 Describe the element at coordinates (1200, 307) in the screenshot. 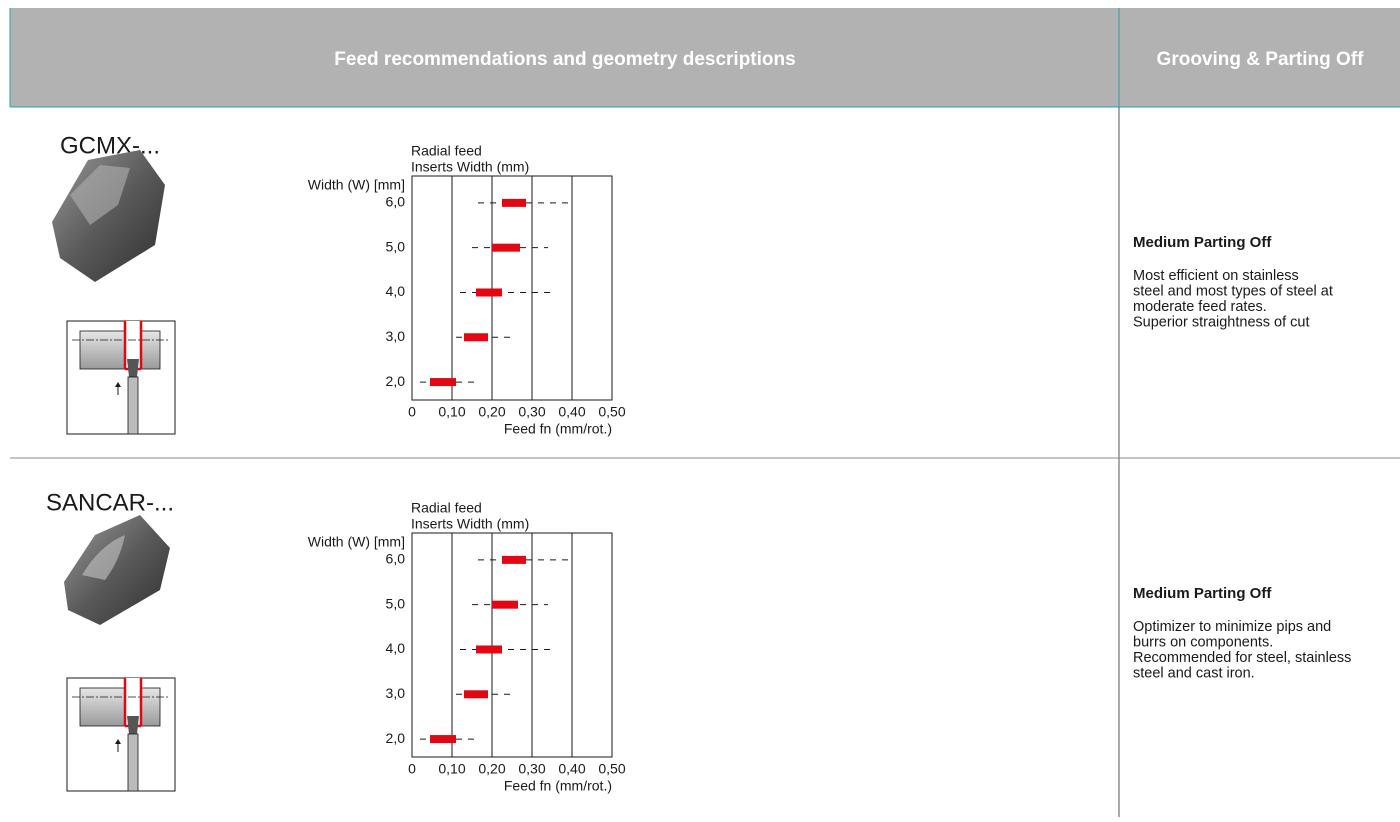

I see `description-line: moderate feed rates.` at that location.